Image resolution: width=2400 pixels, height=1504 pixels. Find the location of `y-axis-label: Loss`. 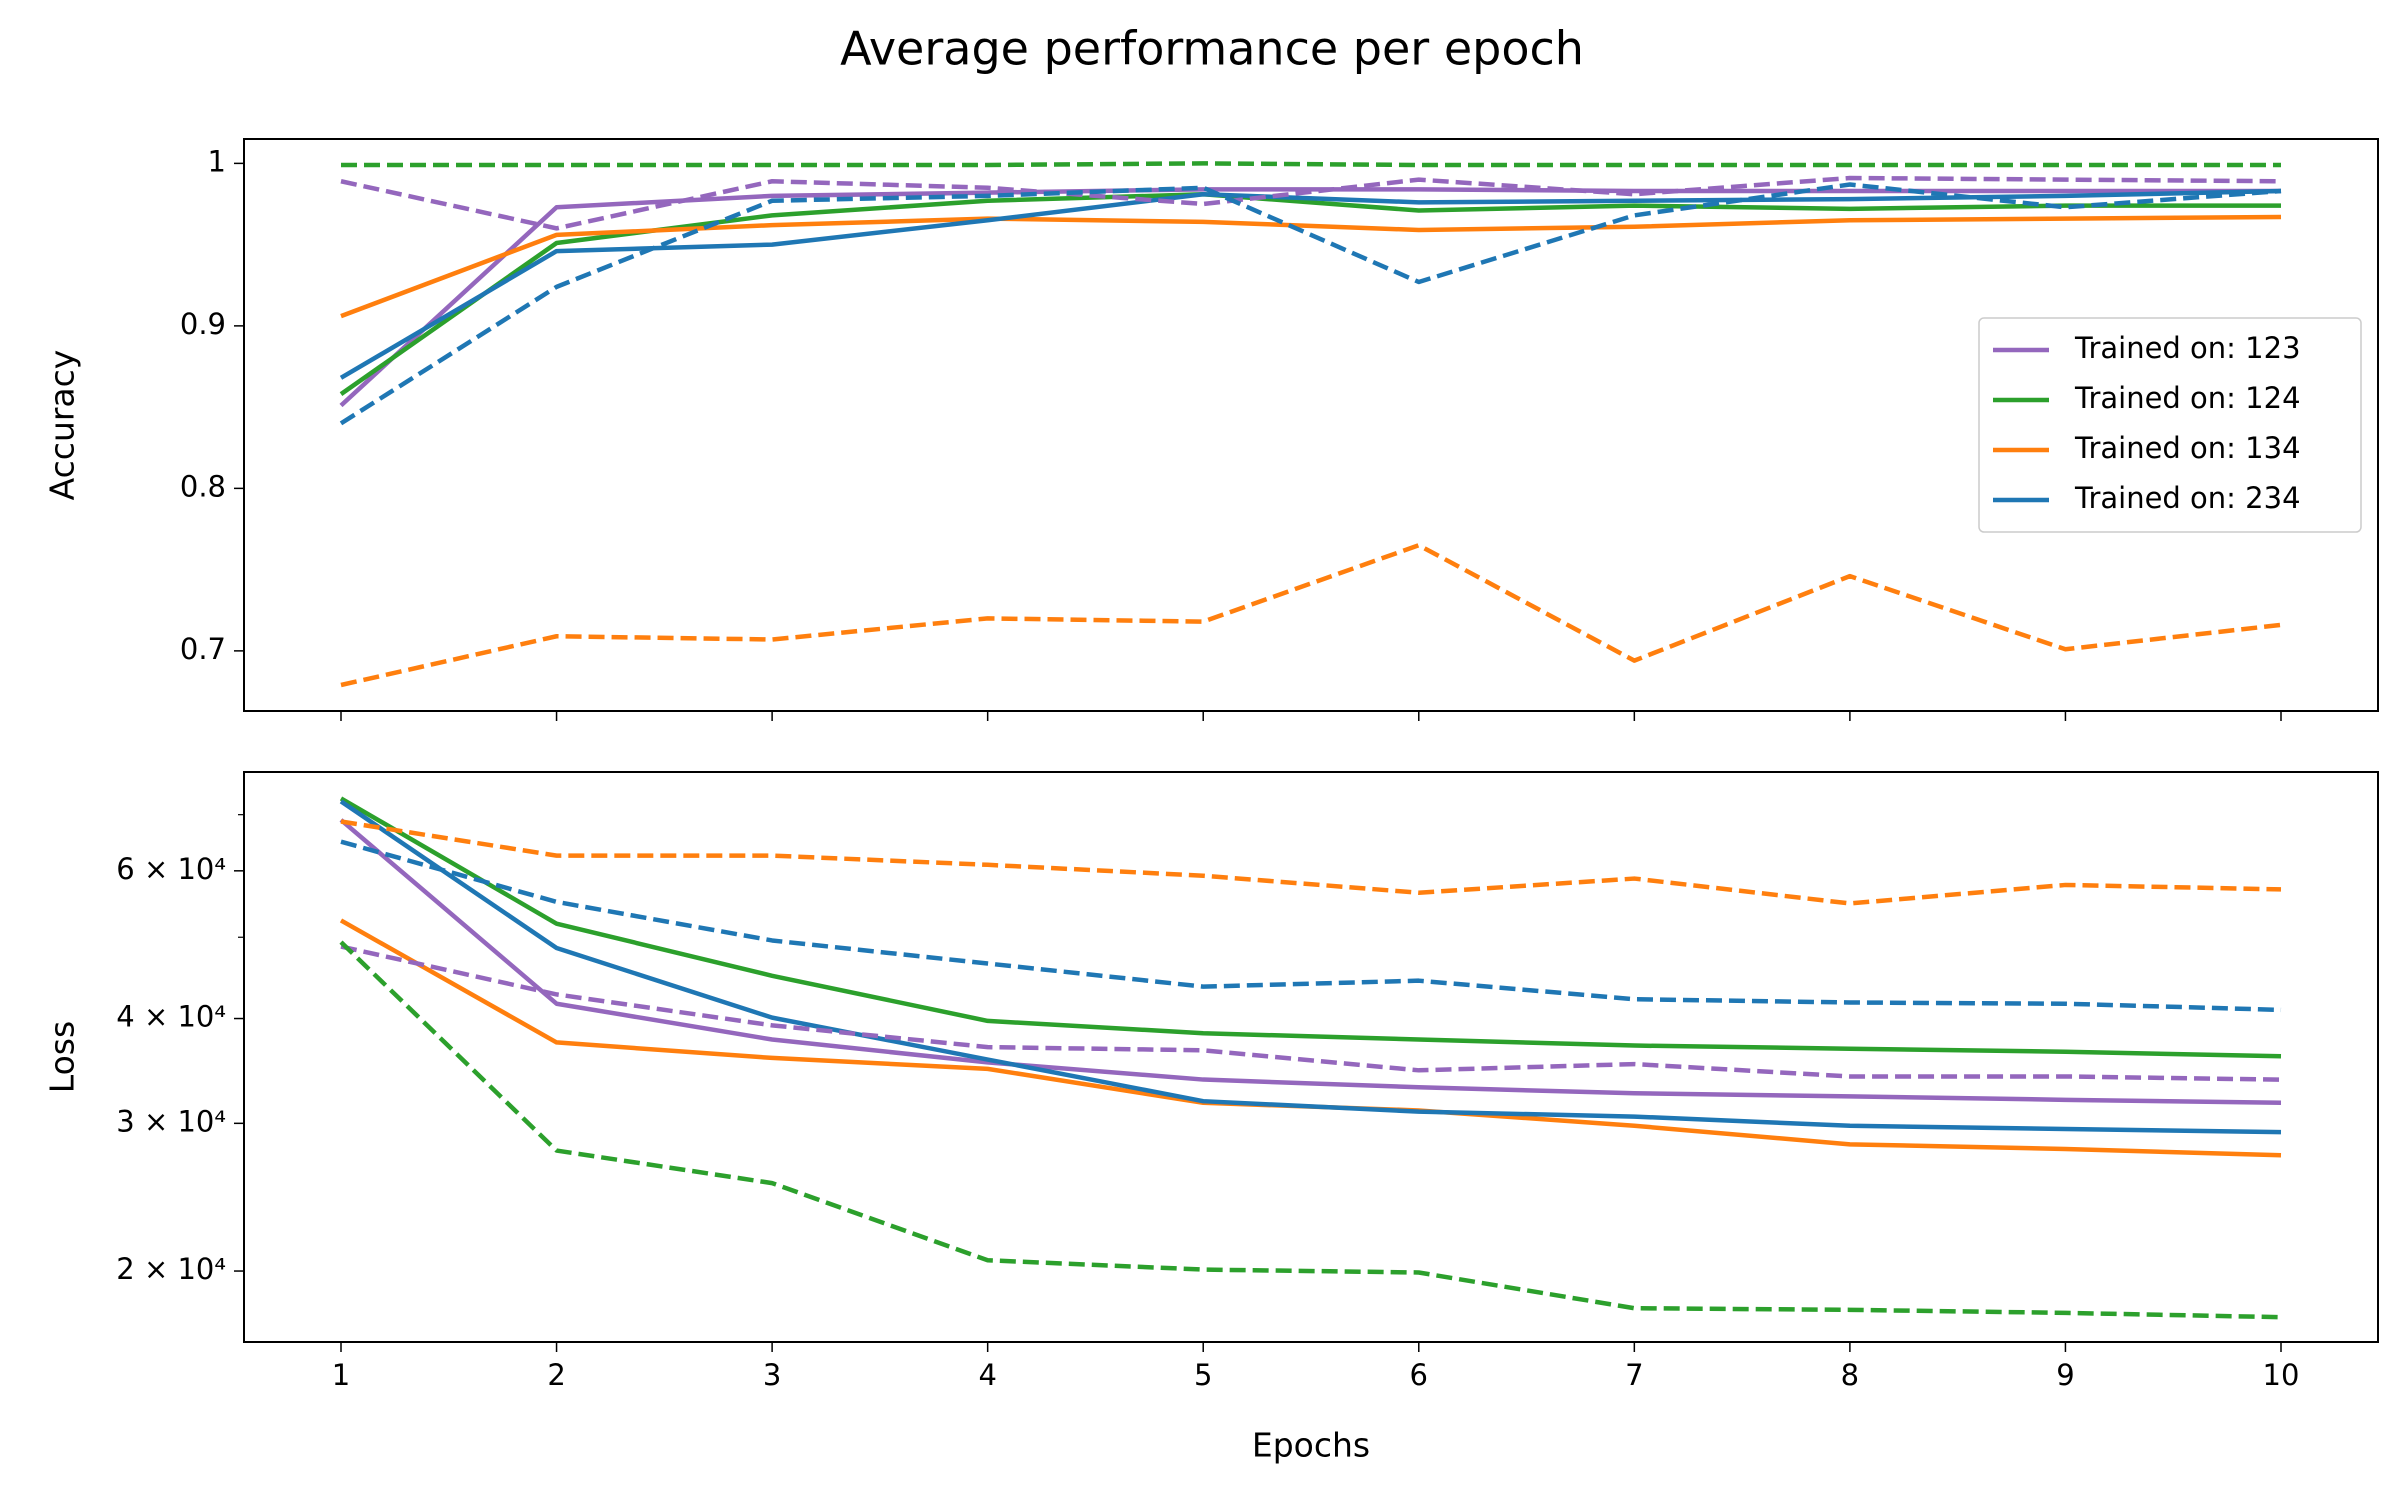

y-axis-label: Loss is located at coordinates (62, 1057).